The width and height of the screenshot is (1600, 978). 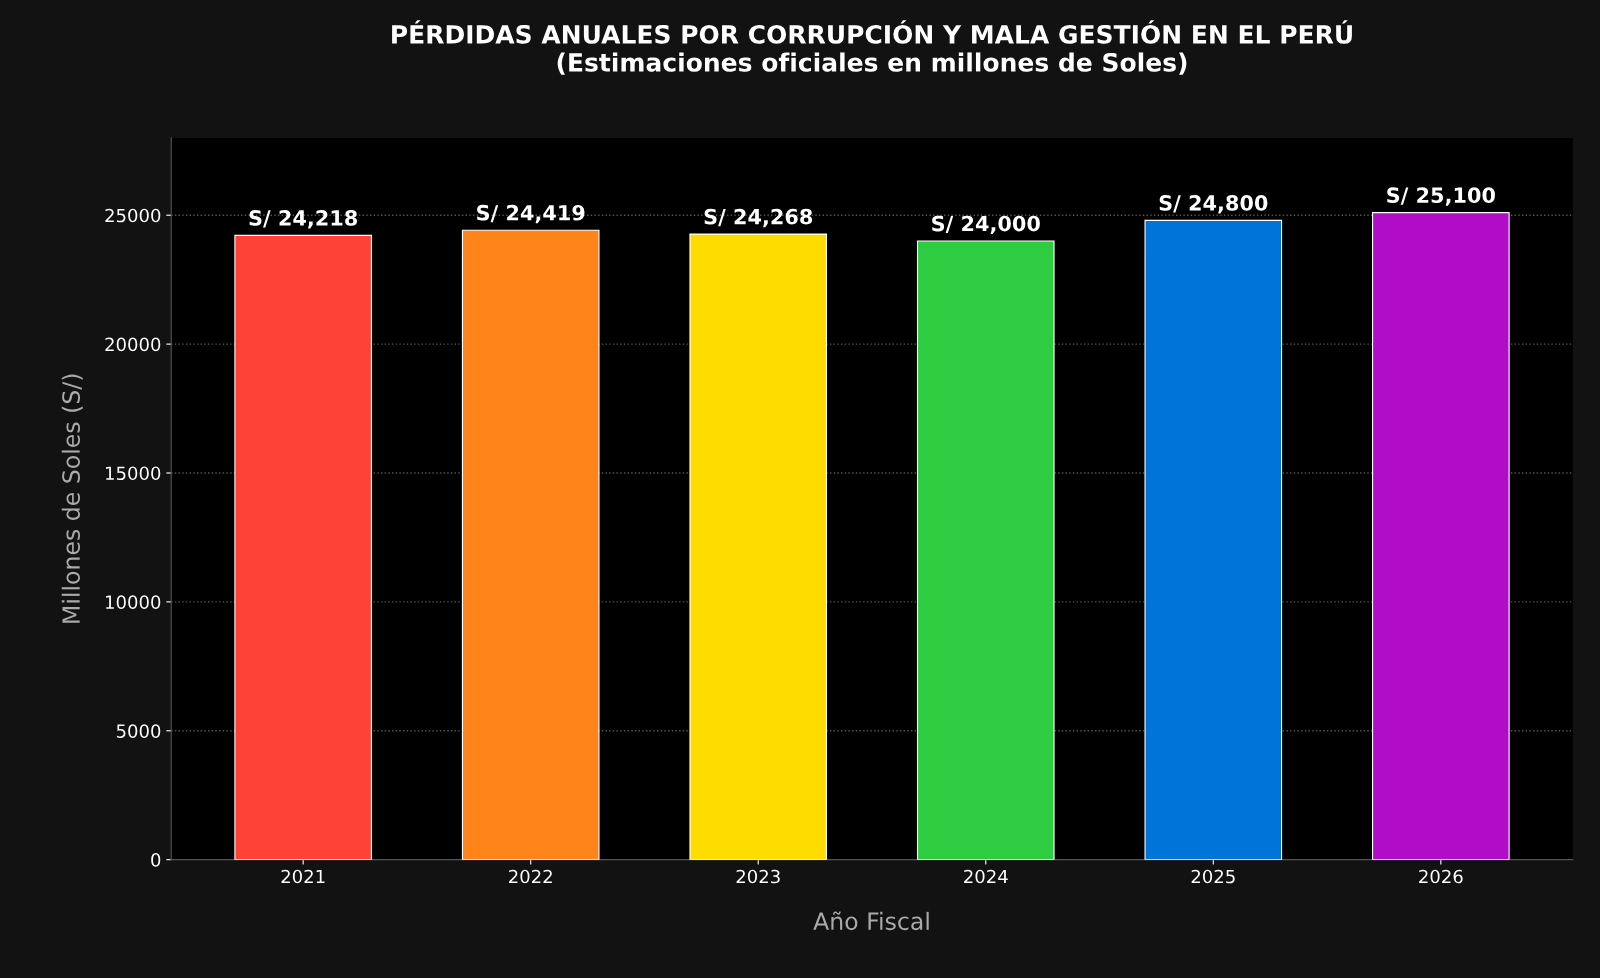 What do you see at coordinates (72, 498) in the screenshot?
I see `y-axis-title: Millones de Soles (S/)` at bounding box center [72, 498].